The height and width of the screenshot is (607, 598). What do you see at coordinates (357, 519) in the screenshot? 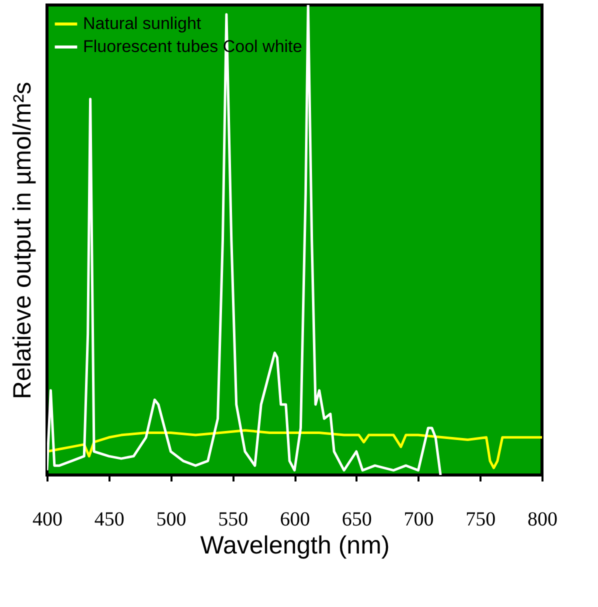
I see `x-tick-label: 650` at bounding box center [357, 519].